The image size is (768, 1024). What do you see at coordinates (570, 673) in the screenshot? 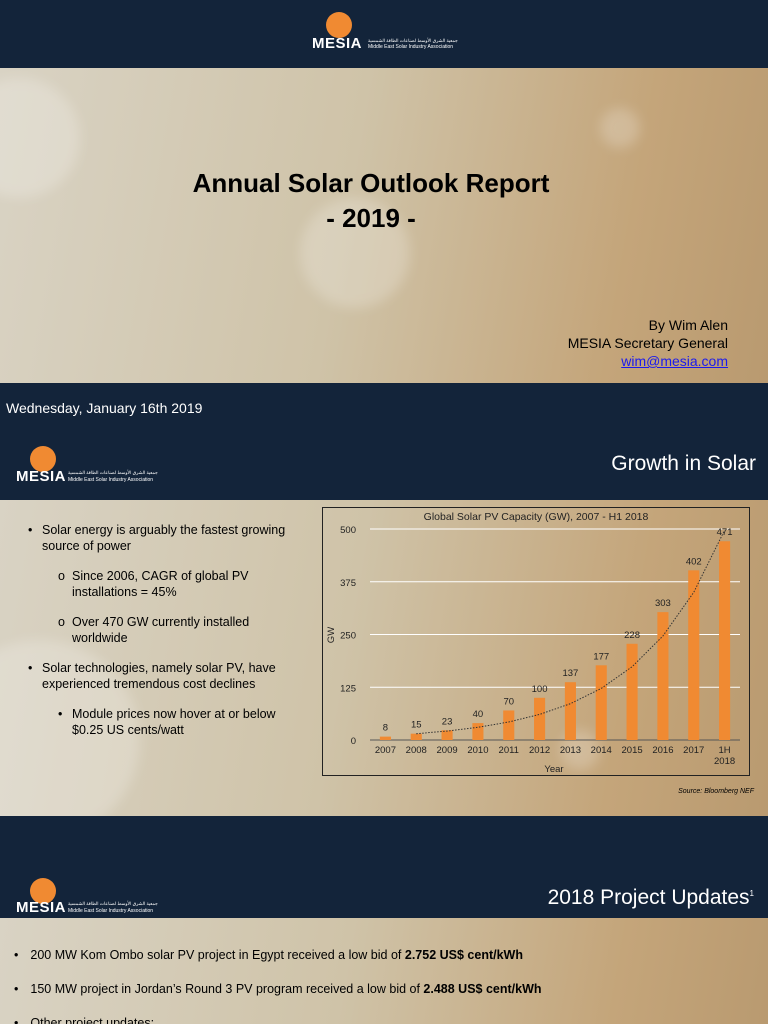
I see `data-label: 137` at bounding box center [570, 673].